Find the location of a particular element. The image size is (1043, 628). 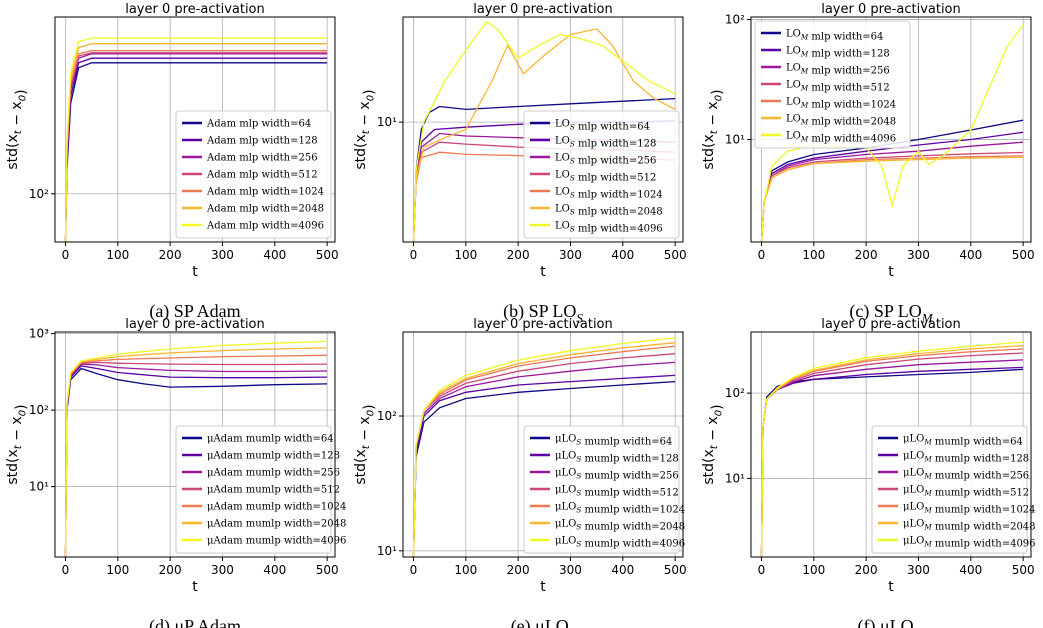

legend-entry: LOS mlp width=256 is located at coordinates (605, 160).